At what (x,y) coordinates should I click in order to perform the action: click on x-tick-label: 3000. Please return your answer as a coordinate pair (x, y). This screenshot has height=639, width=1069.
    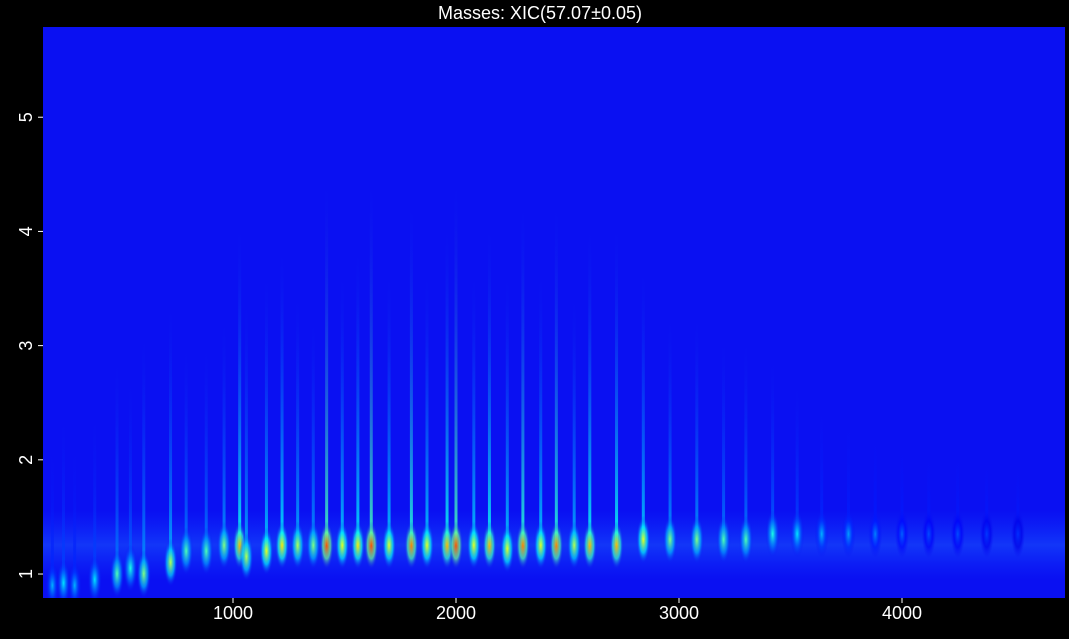
    Looking at the image, I should click on (679, 613).